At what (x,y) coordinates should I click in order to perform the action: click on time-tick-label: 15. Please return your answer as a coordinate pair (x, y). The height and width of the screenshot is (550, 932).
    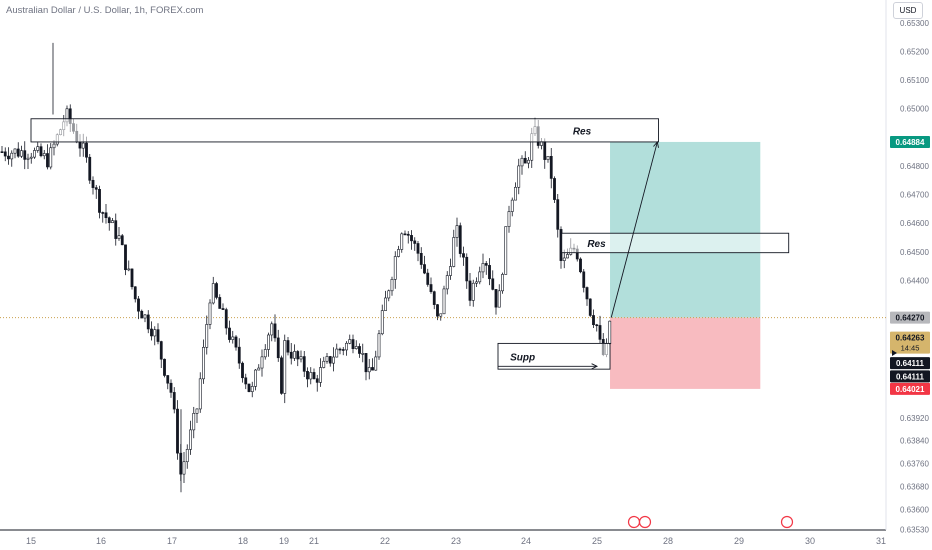
    Looking at the image, I should click on (31, 541).